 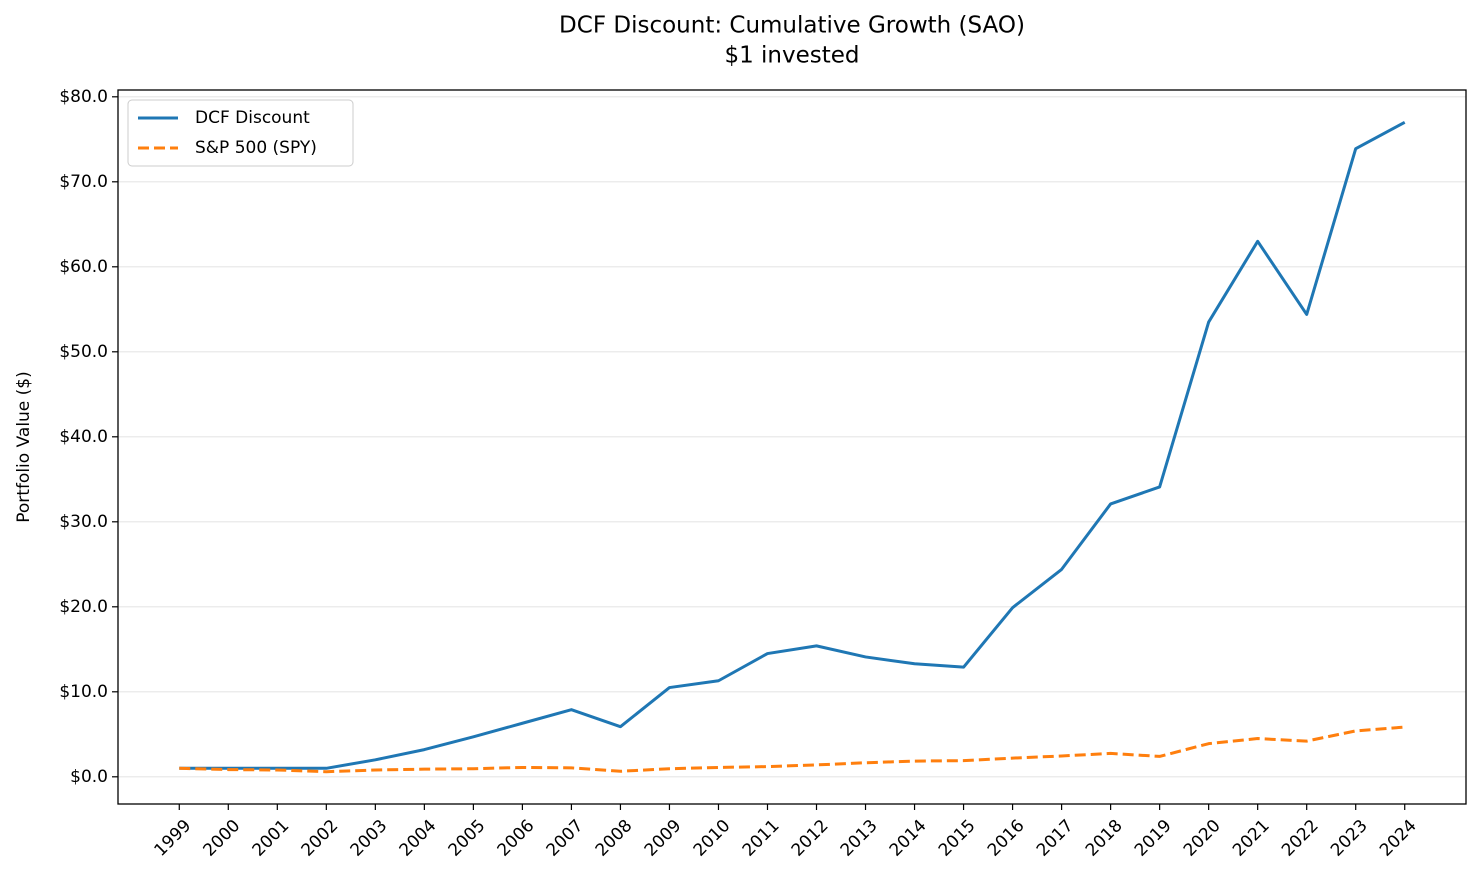 What do you see at coordinates (83, 267) in the screenshot?
I see `y-tick-label: $60.0` at bounding box center [83, 267].